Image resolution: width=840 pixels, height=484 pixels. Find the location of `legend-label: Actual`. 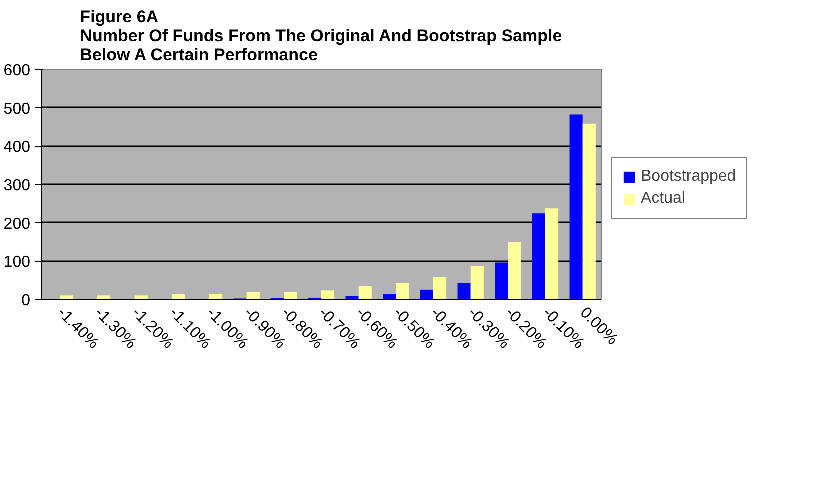

legend-label: Actual is located at coordinates (663, 199).